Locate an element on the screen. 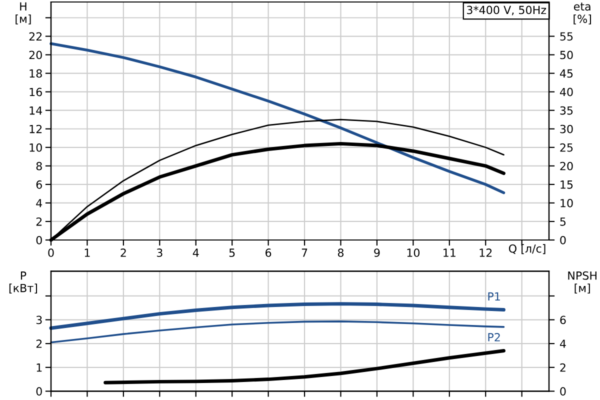  y2-tick-label: 2 is located at coordinates (563, 367).